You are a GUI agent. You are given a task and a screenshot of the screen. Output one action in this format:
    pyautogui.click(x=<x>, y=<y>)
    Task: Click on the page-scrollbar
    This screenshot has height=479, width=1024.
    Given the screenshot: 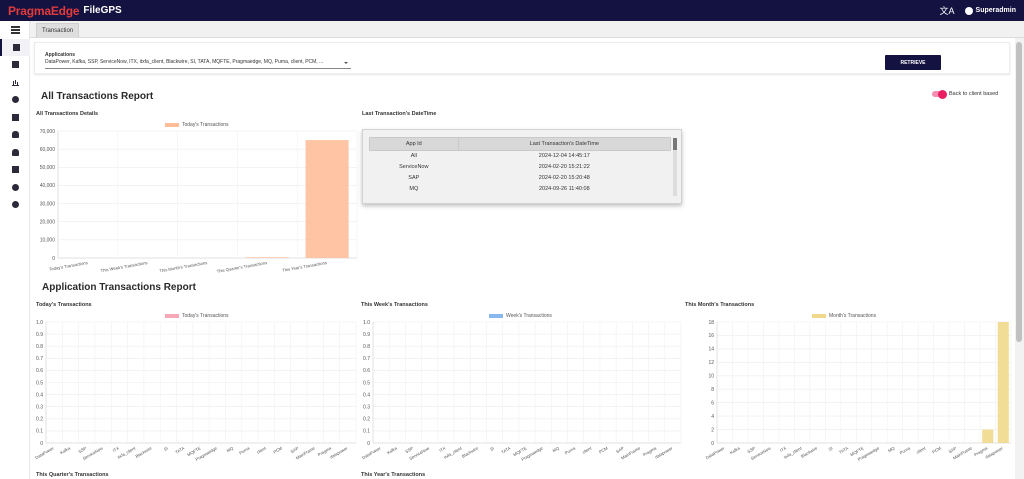 What is the action you would take?
    pyautogui.click(x=1019, y=258)
    